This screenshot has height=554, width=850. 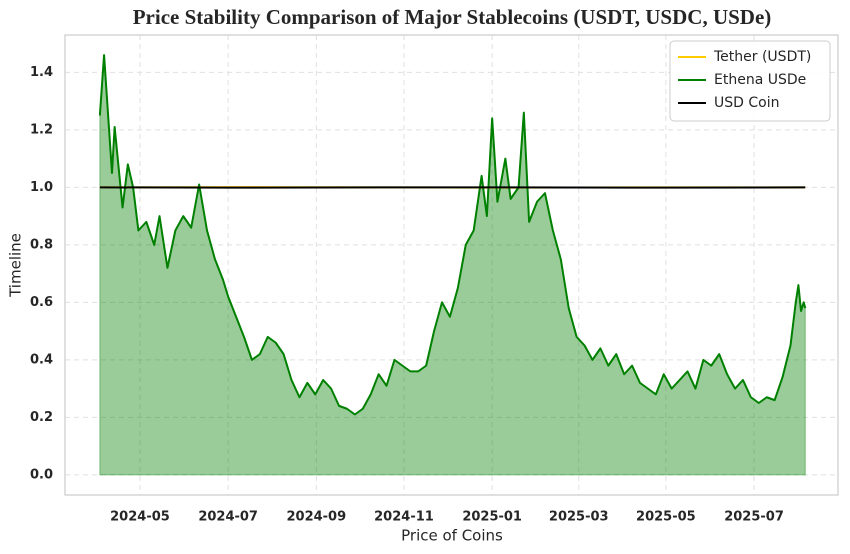 What do you see at coordinates (316, 517) in the screenshot?
I see `x-tick-label: 2024-09` at bounding box center [316, 517].